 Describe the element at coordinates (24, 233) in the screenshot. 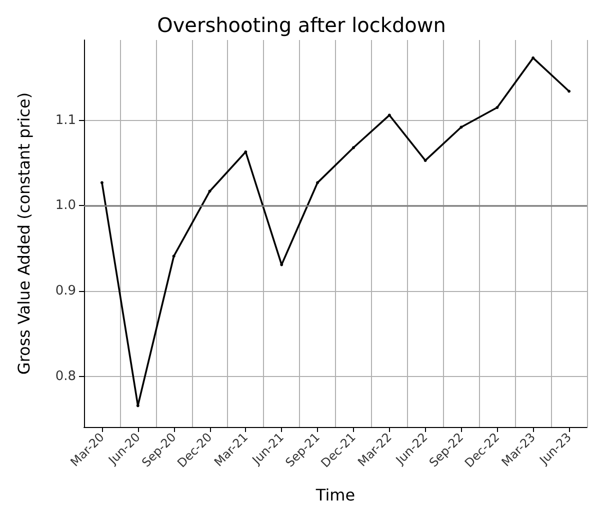

I see `y-axis-title: Gross Value Added (constant price)` at that location.